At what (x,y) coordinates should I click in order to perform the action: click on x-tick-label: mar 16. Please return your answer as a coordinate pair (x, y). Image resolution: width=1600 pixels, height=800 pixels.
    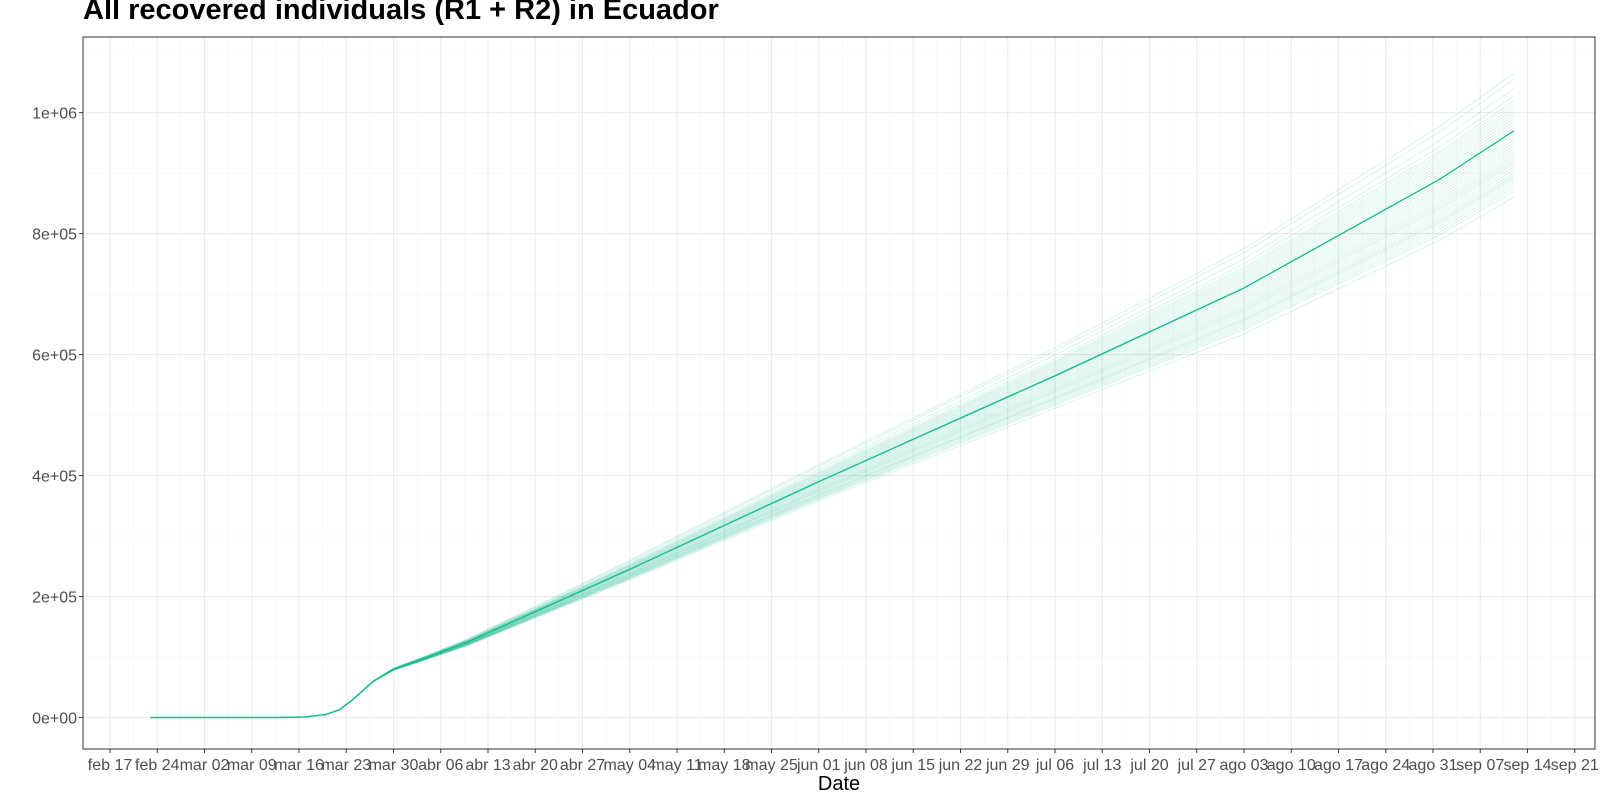
    Looking at the image, I should click on (299, 765).